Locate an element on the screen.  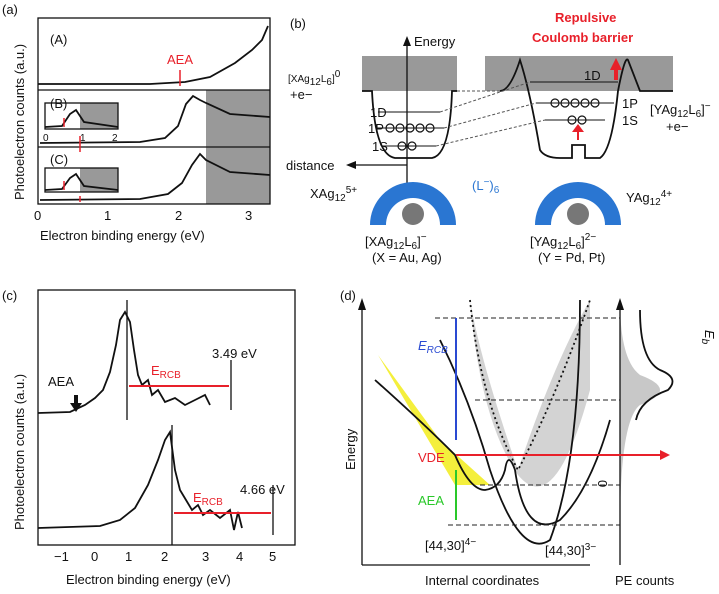
label: Eb is located at coordinates (708, 337).